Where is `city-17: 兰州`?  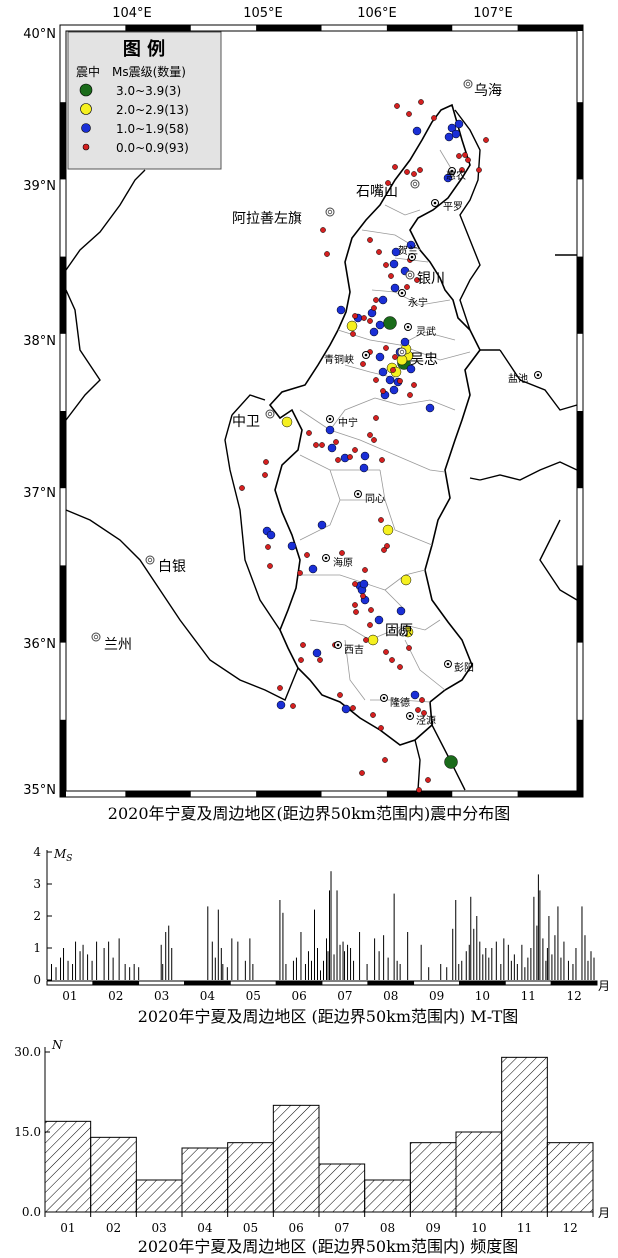
city-17: 兰州 is located at coordinates (111, 642).